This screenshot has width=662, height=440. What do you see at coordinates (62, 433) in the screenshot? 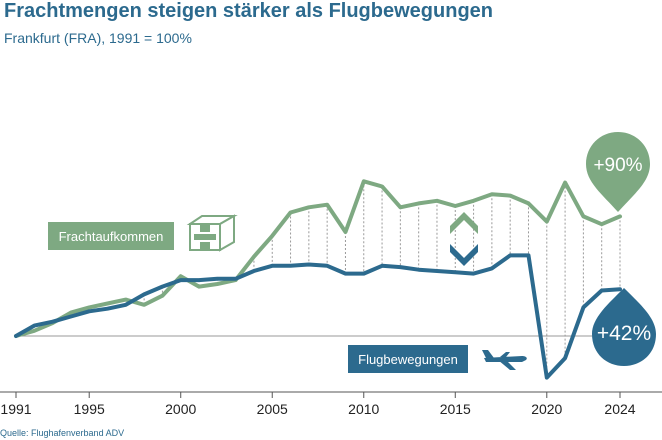
I see `source-note: Quelle: Flughafenverband ADV` at bounding box center [62, 433].